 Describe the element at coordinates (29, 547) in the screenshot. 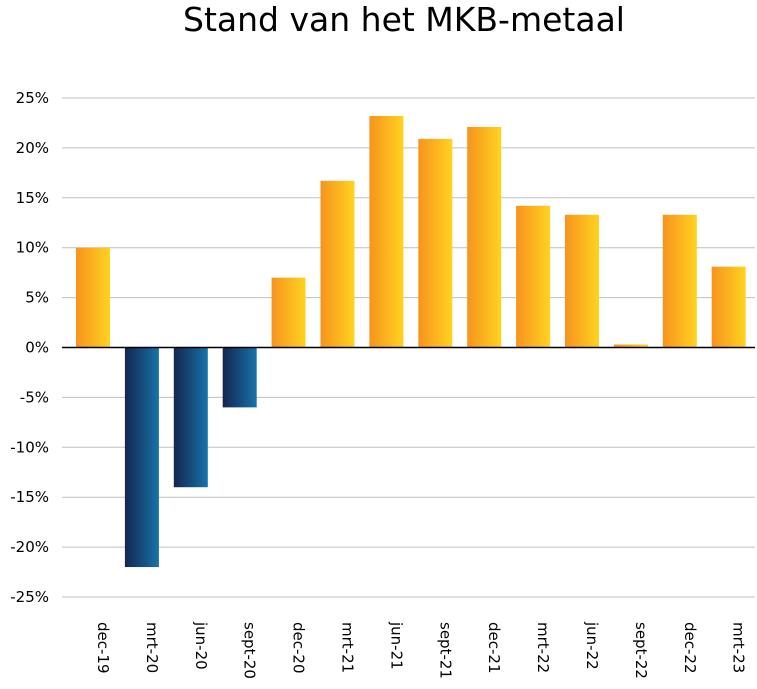

I see `y-tick-label: -20%` at that location.